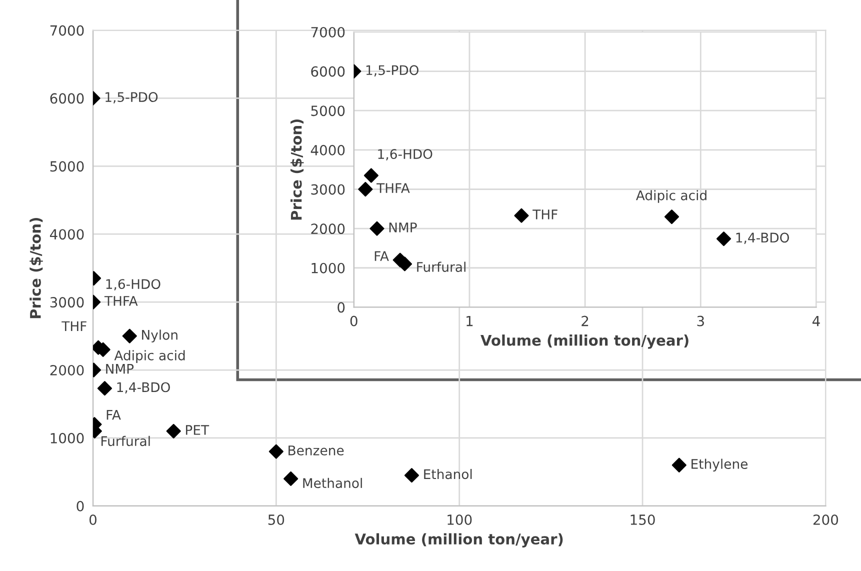  What do you see at coordinates (816, 321) in the screenshot?
I see `x-tick-label: 4` at bounding box center [816, 321].